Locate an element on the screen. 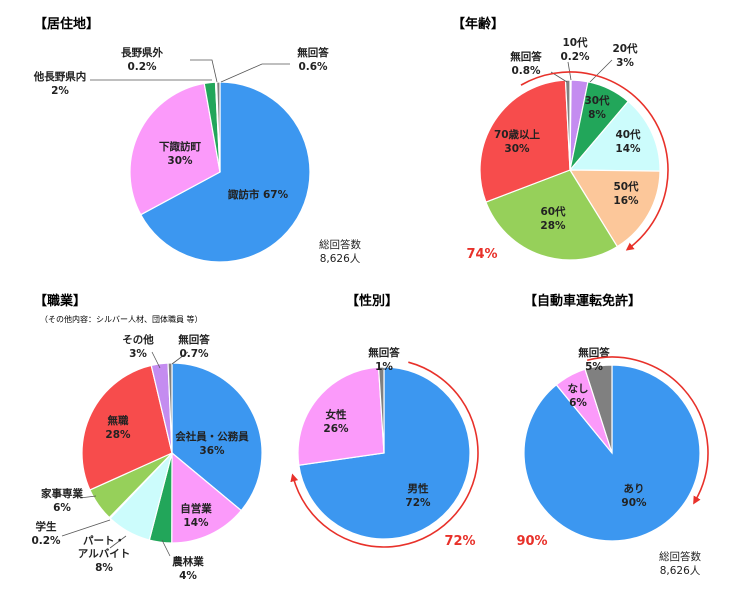 This screenshot has height=595, width=730. slice-percent: 1% is located at coordinates (384, 367).